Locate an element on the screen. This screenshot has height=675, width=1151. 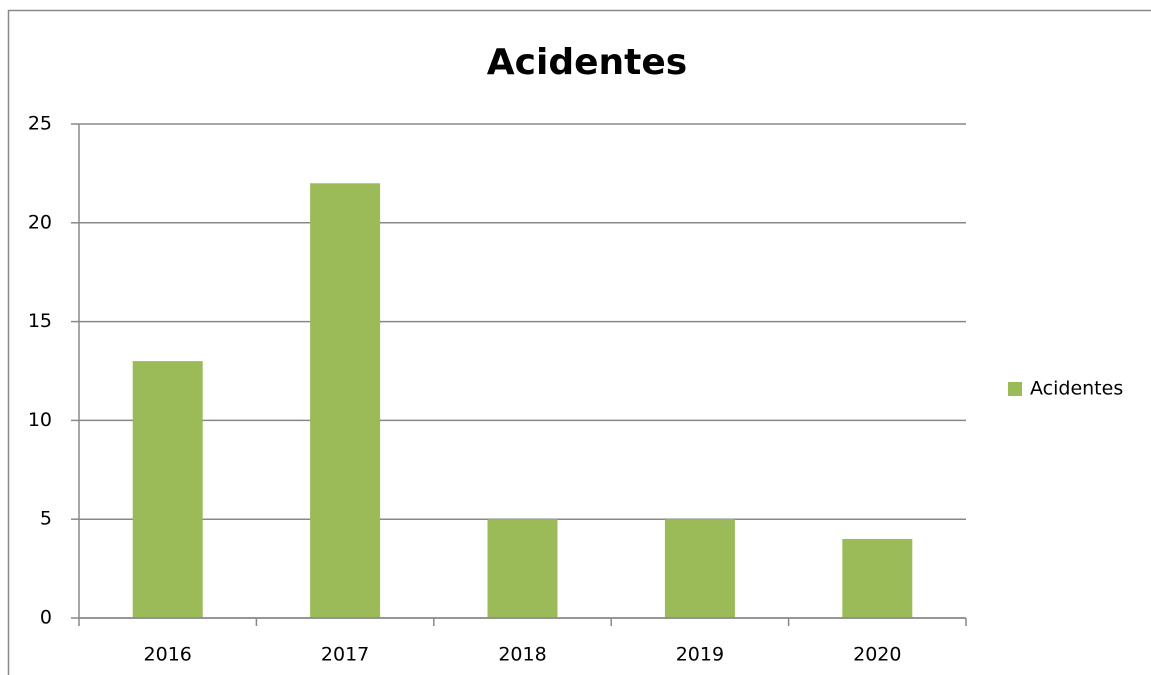
y-tick-label: 20 is located at coordinates (40, 222).